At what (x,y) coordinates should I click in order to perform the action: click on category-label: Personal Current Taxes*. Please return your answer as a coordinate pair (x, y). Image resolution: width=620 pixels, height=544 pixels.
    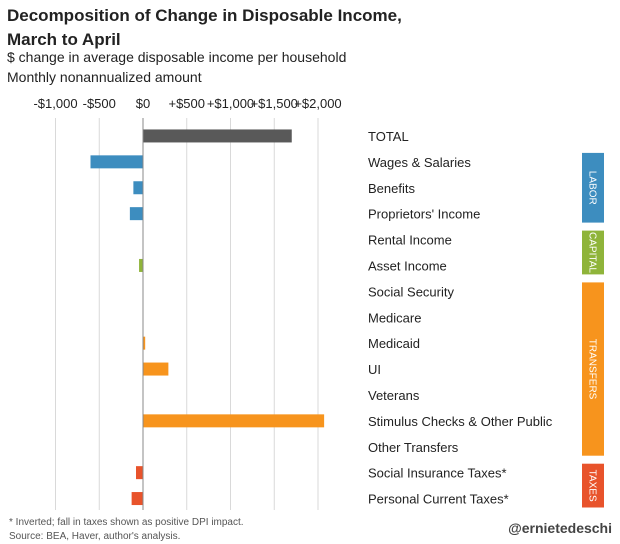
    Looking at the image, I should click on (438, 499).